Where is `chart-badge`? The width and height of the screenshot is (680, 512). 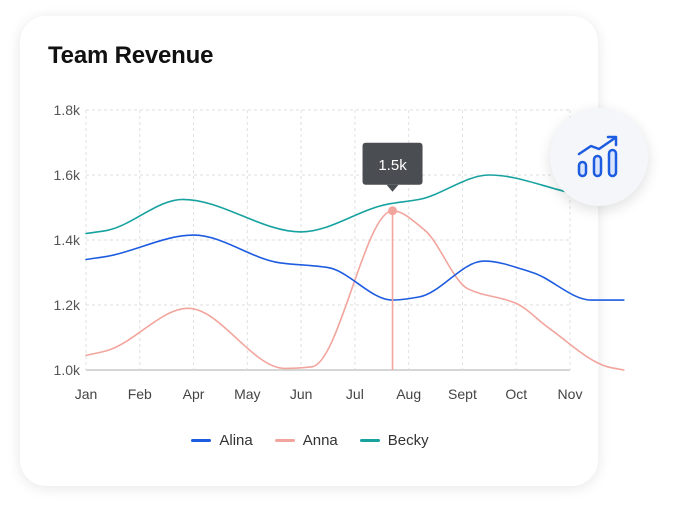 chart-badge is located at coordinates (599, 157).